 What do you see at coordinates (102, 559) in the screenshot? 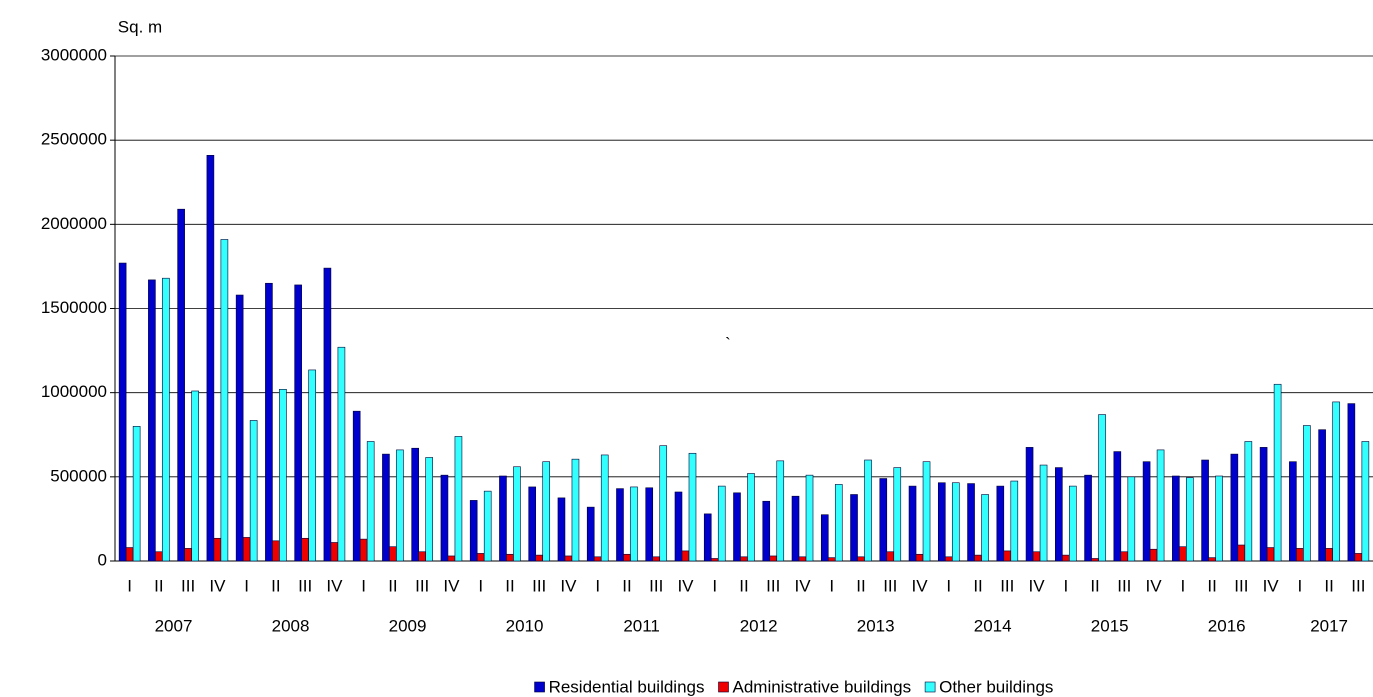
I see `y-tick-label: 0` at bounding box center [102, 559].